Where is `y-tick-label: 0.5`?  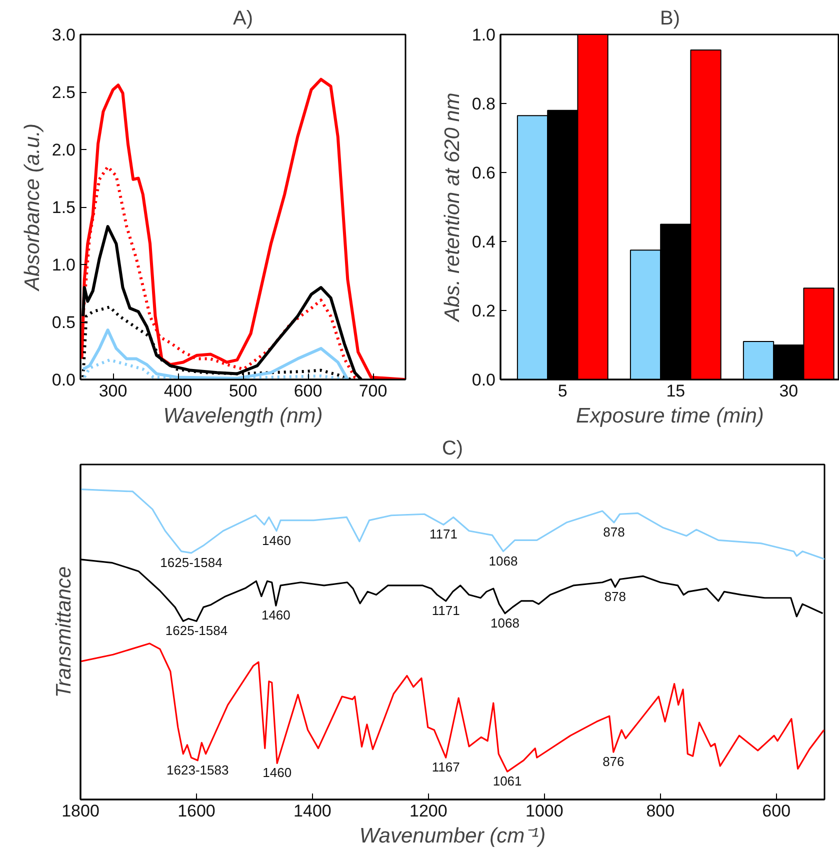 y-tick-label: 0.5 is located at coordinates (64, 322).